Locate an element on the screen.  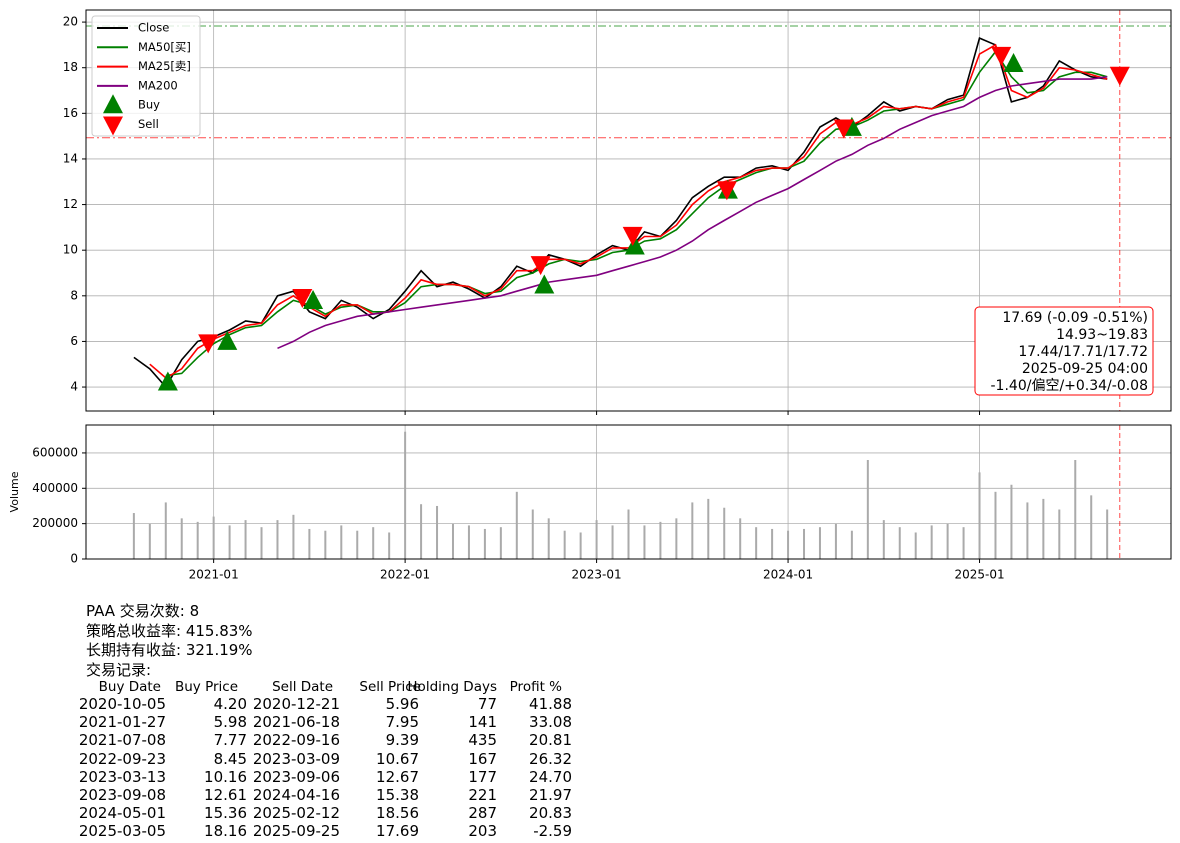
y-tick-label: 20 is located at coordinates (70, 22).